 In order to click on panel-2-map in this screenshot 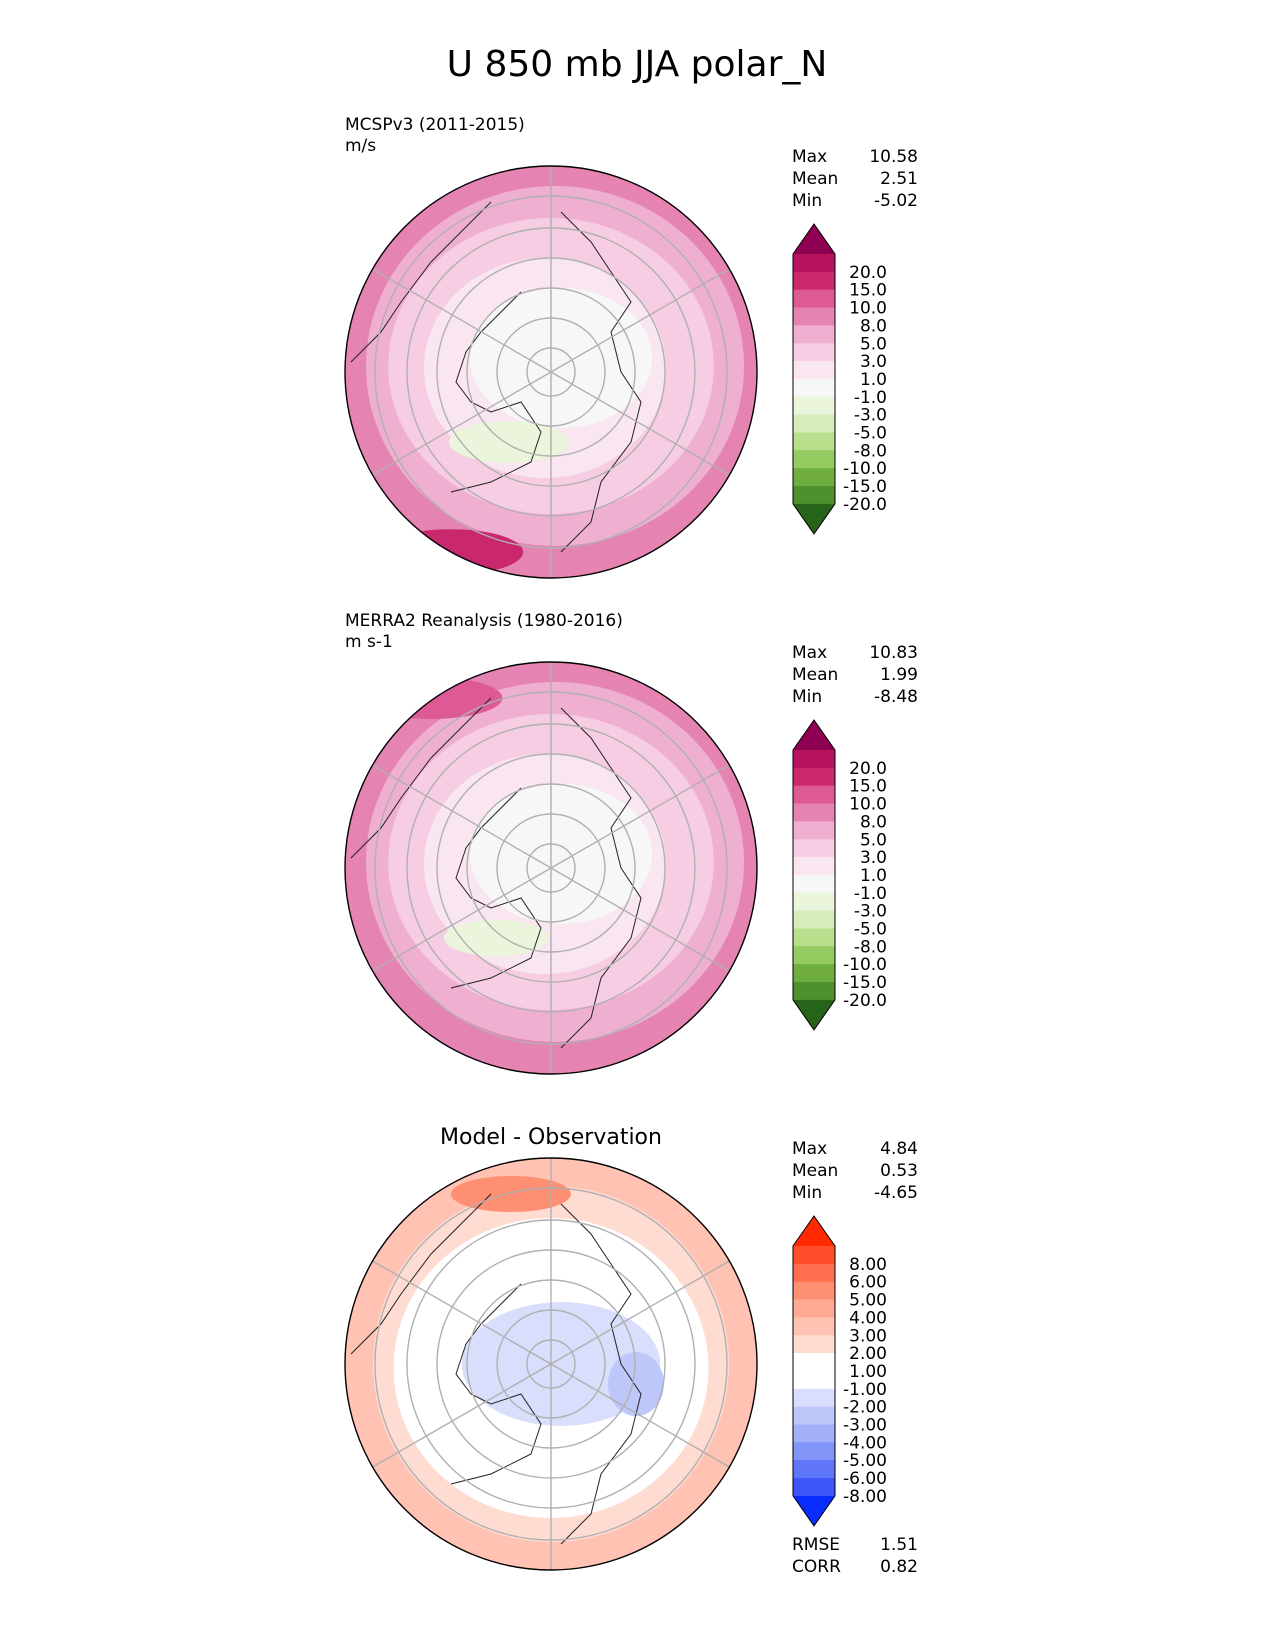, I will do `click(551, 868)`.